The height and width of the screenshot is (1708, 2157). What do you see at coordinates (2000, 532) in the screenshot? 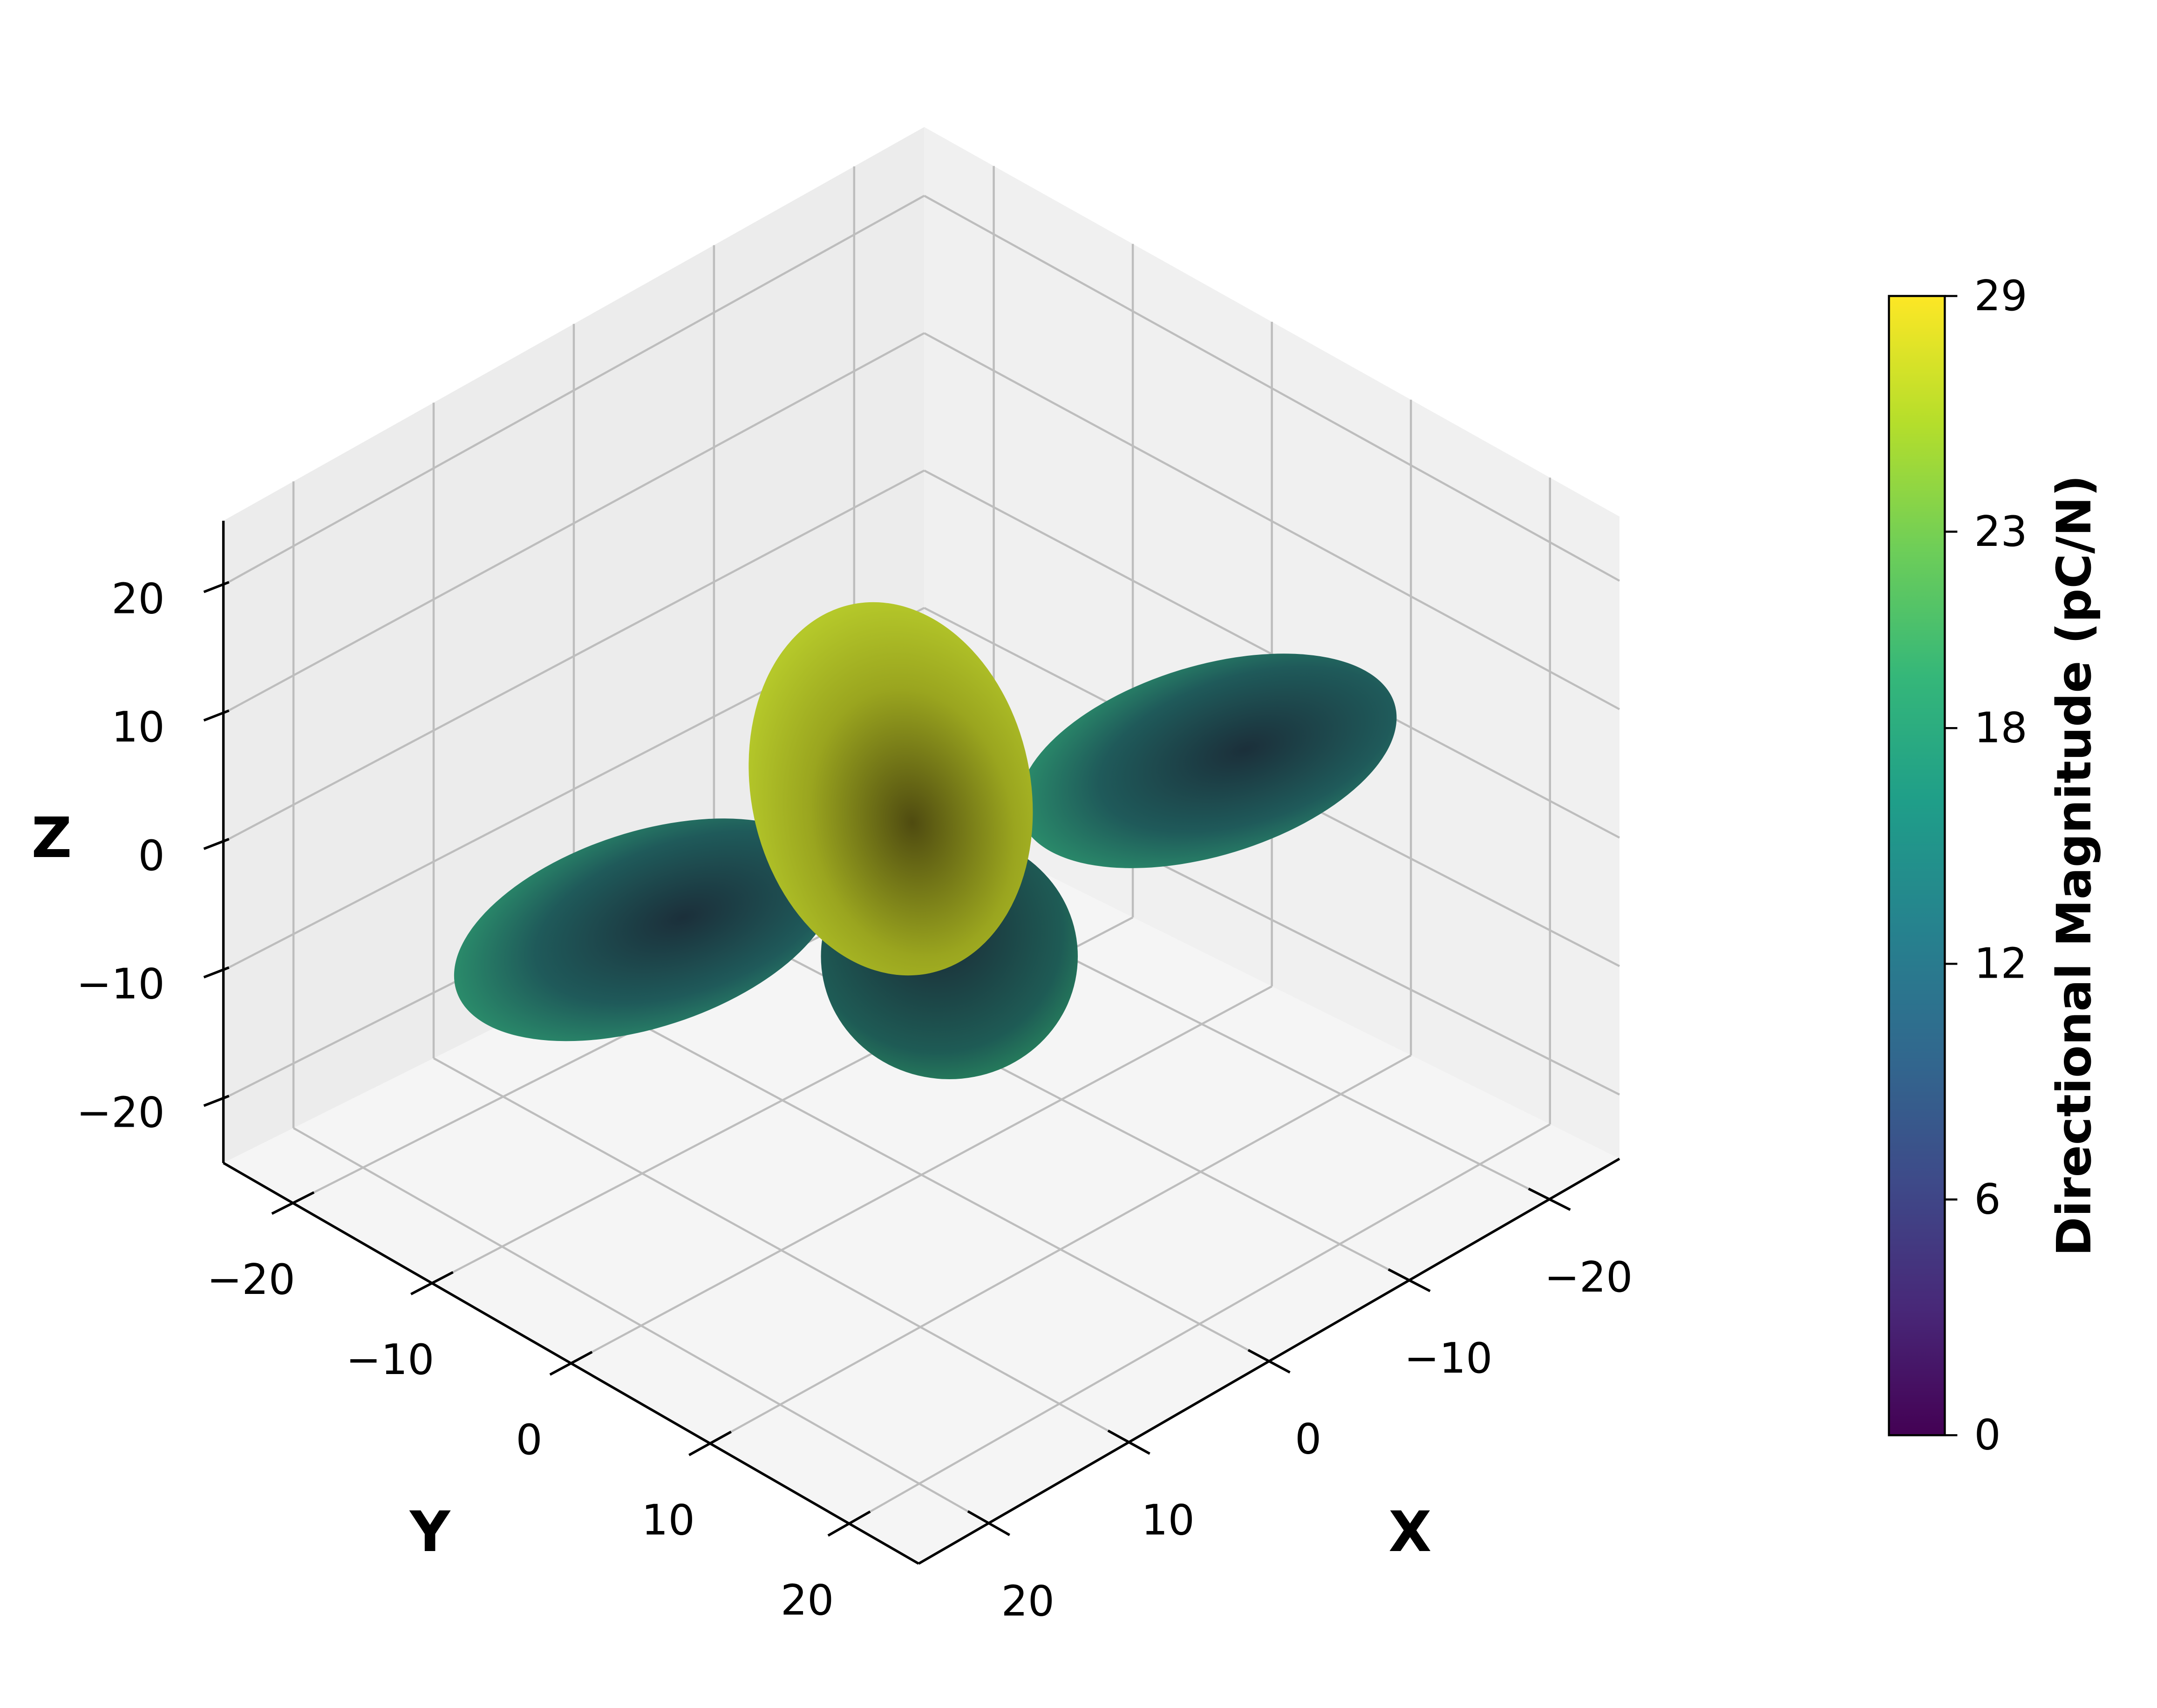
I see `colorbar-tick-label: 23` at bounding box center [2000, 532].